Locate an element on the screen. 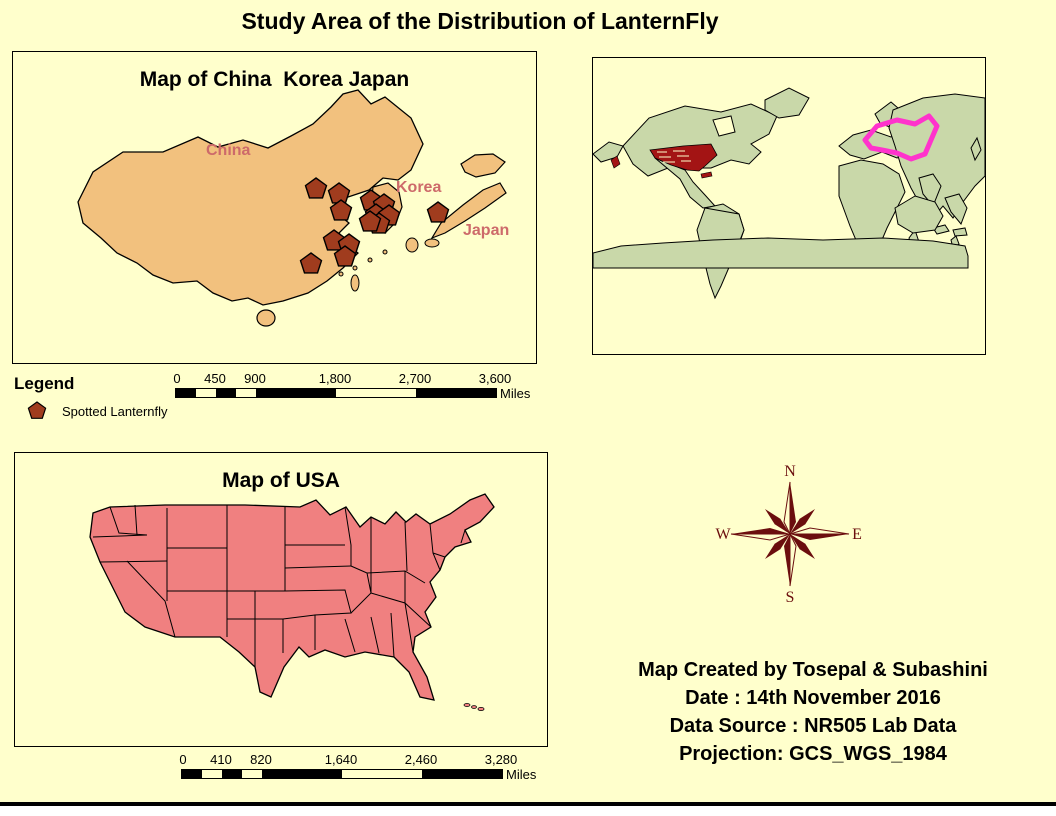  world-map is located at coordinates (789, 193).